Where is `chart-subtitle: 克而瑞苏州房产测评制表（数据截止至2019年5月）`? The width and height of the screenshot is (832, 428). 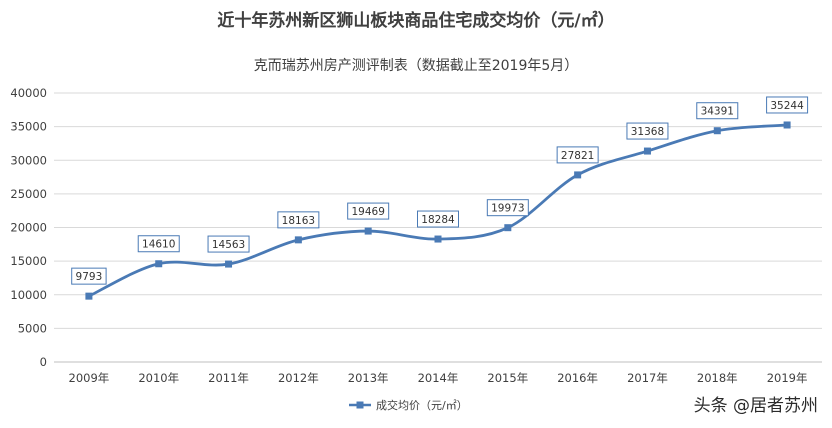 chart-subtitle: 克而瑞苏州房产测评制表（数据截止至2019年5月） is located at coordinates (416, 66).